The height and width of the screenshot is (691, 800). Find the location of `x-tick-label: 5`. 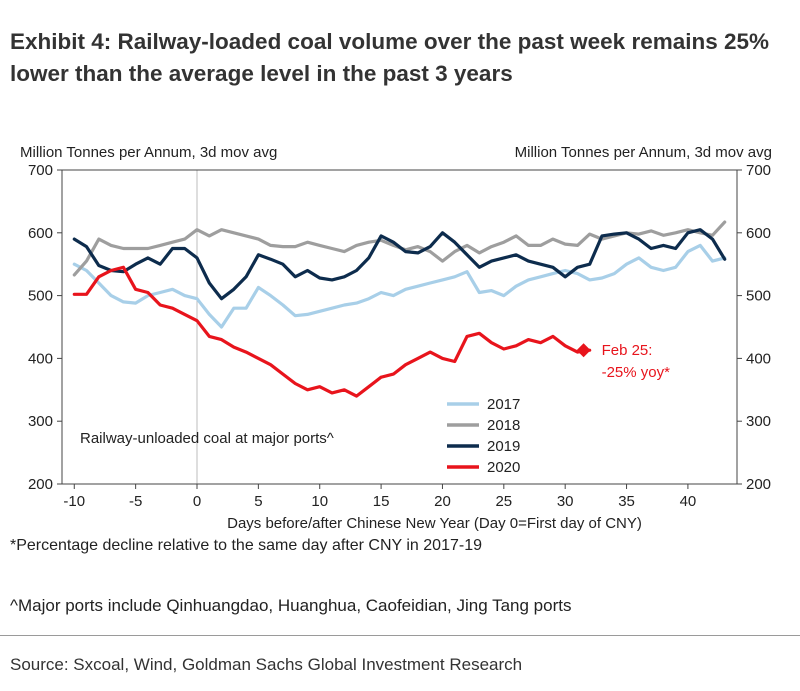

x-tick-label: 5 is located at coordinates (258, 501).